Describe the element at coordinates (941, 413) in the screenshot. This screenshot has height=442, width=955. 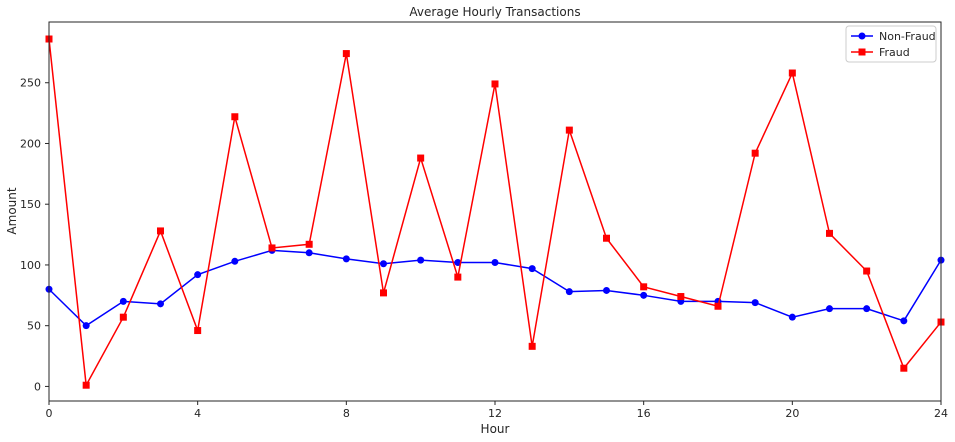
I see `x-tick-label: 24` at that location.